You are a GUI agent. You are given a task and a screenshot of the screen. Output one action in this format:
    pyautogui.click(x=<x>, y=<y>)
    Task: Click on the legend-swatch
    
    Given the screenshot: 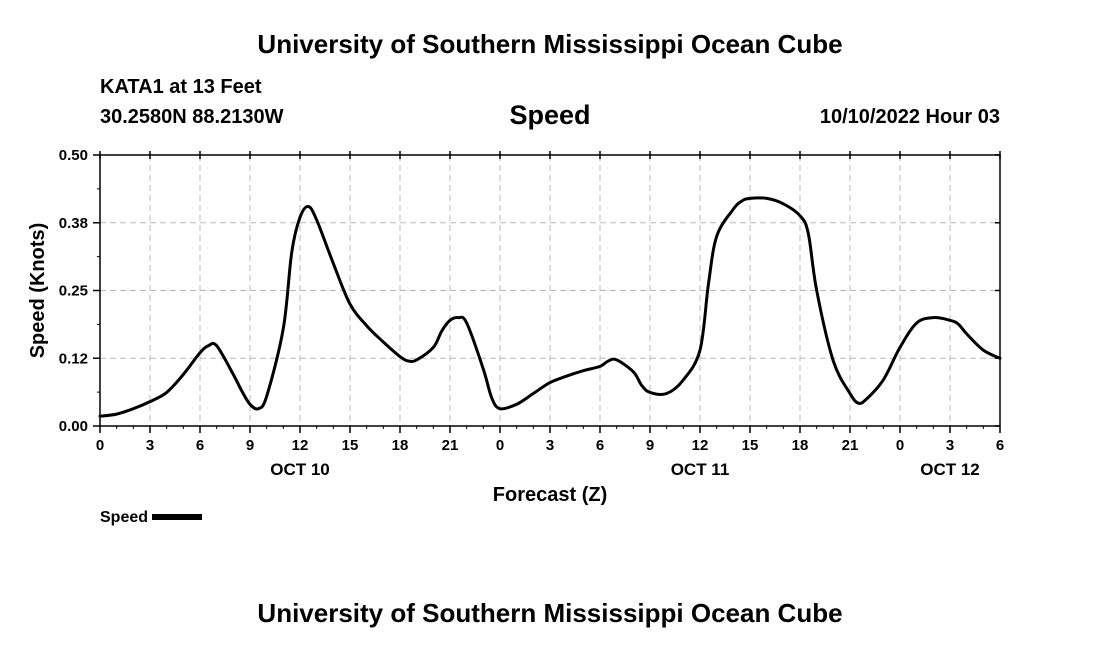 What is the action you would take?
    pyautogui.click(x=177, y=516)
    